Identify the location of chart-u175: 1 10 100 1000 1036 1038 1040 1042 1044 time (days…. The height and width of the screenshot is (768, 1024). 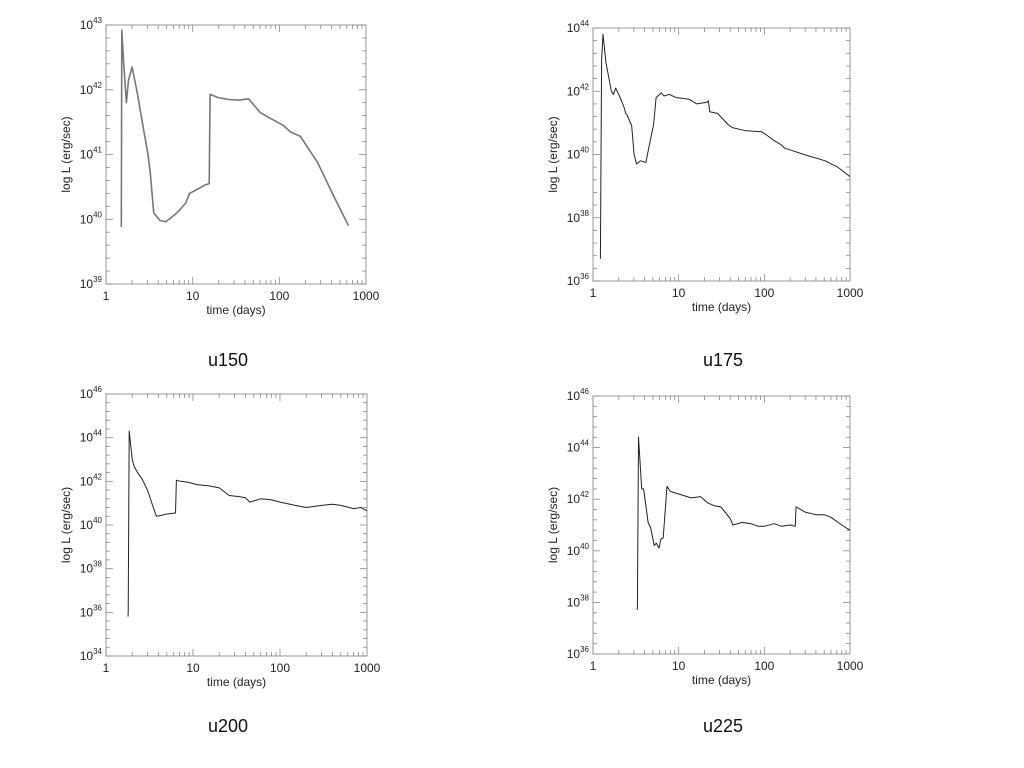
(705, 166).